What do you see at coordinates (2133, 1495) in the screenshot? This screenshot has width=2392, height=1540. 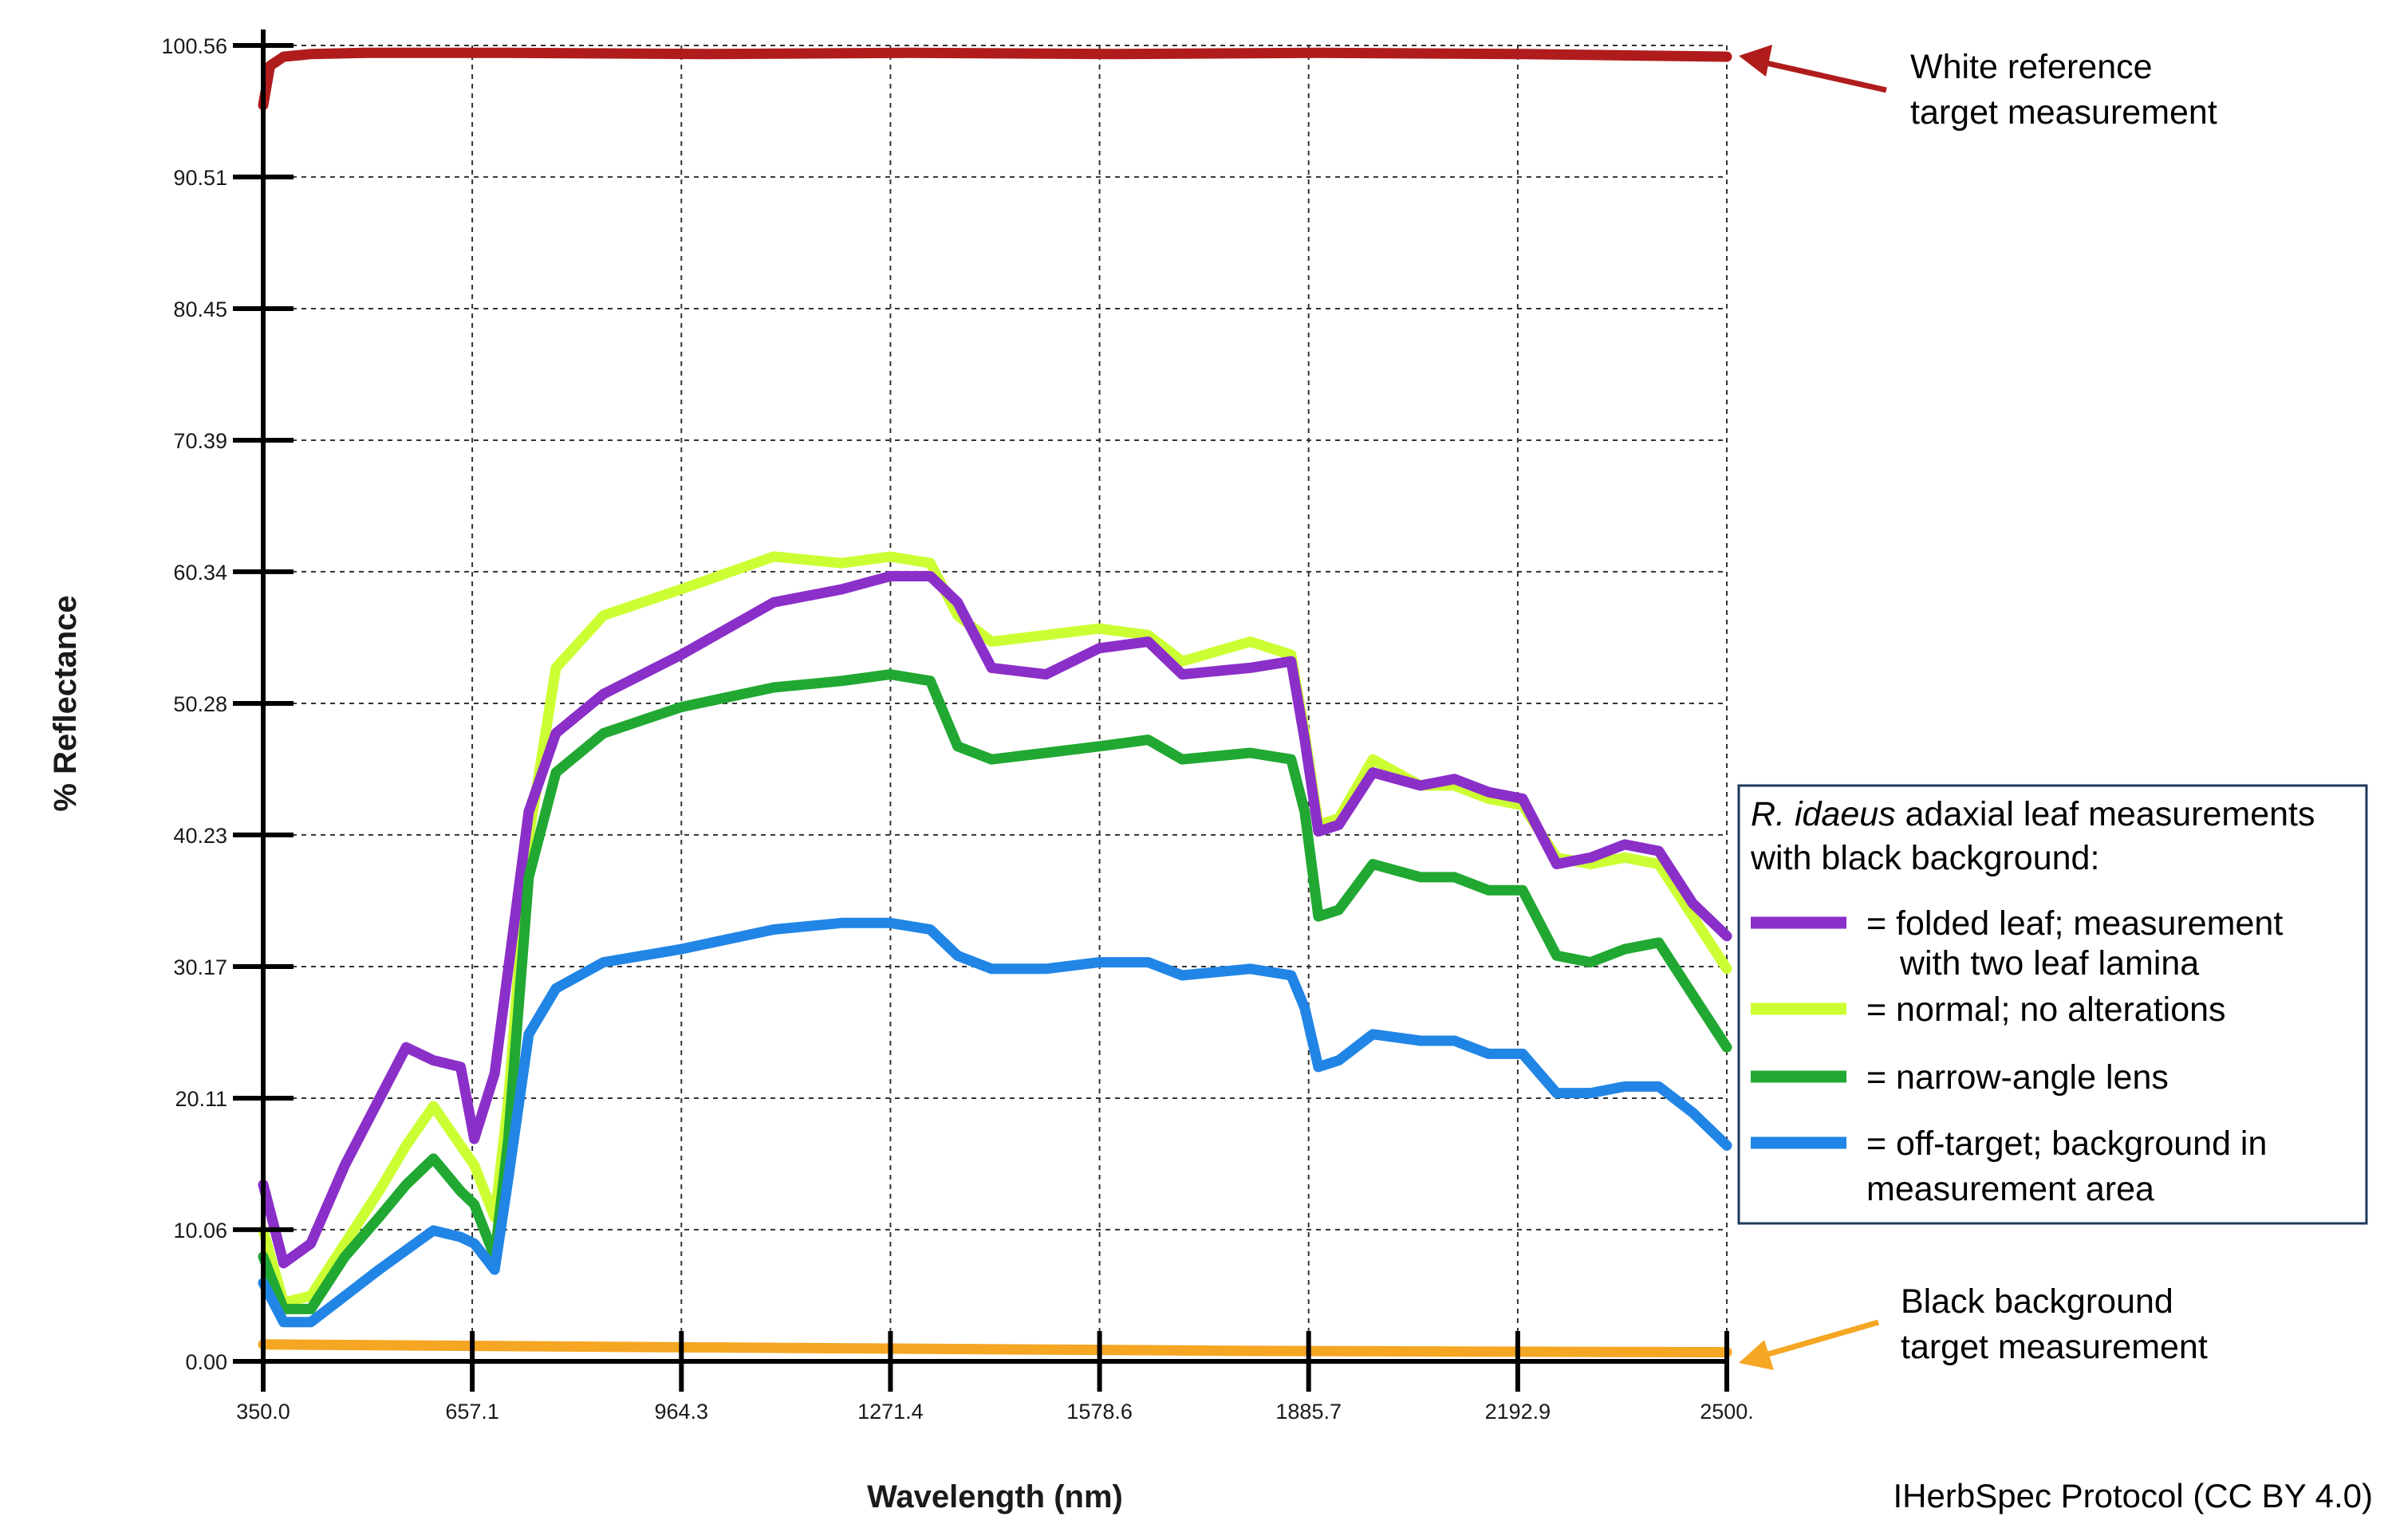 I see `credit-text: IHerbSpec Protocol (CC BY 4.0)` at bounding box center [2133, 1495].